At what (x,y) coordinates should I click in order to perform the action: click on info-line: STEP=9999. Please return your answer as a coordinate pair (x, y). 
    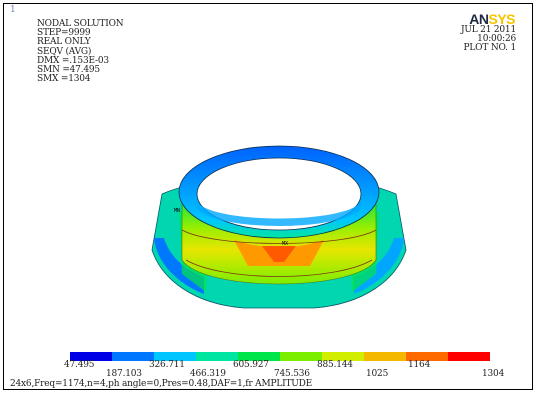
    Looking at the image, I should click on (64, 33).